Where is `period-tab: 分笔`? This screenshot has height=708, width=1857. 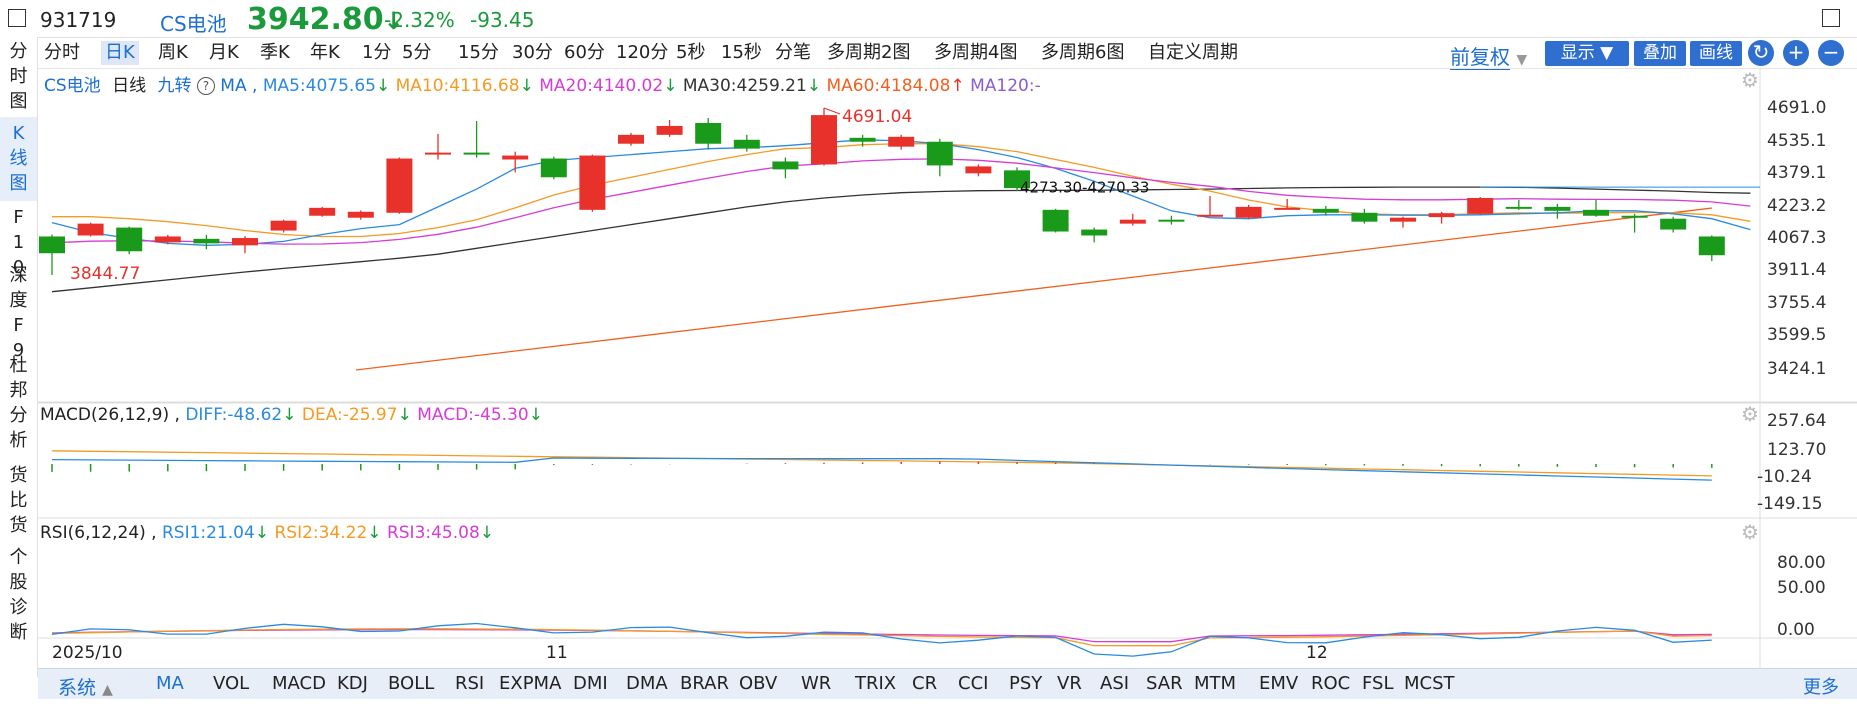 period-tab: 分笔 is located at coordinates (793, 52).